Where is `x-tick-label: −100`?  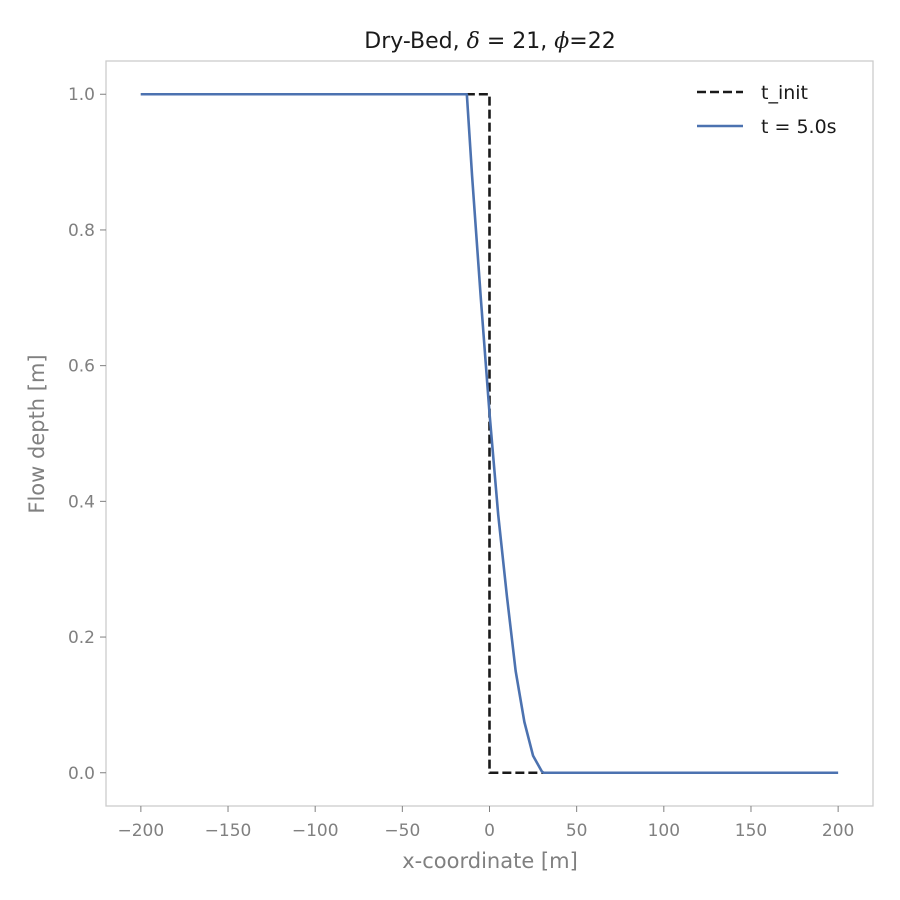 x-tick-label: −100 is located at coordinates (315, 831).